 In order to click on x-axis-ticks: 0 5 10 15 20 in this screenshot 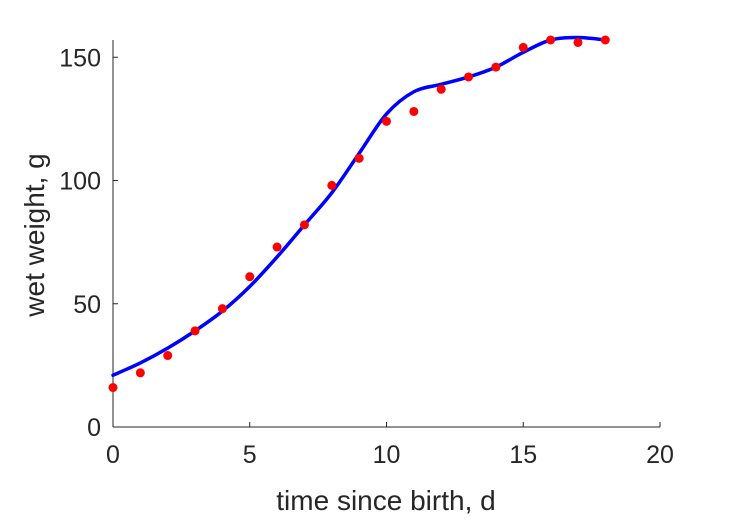, I will do `click(390, 445)`.